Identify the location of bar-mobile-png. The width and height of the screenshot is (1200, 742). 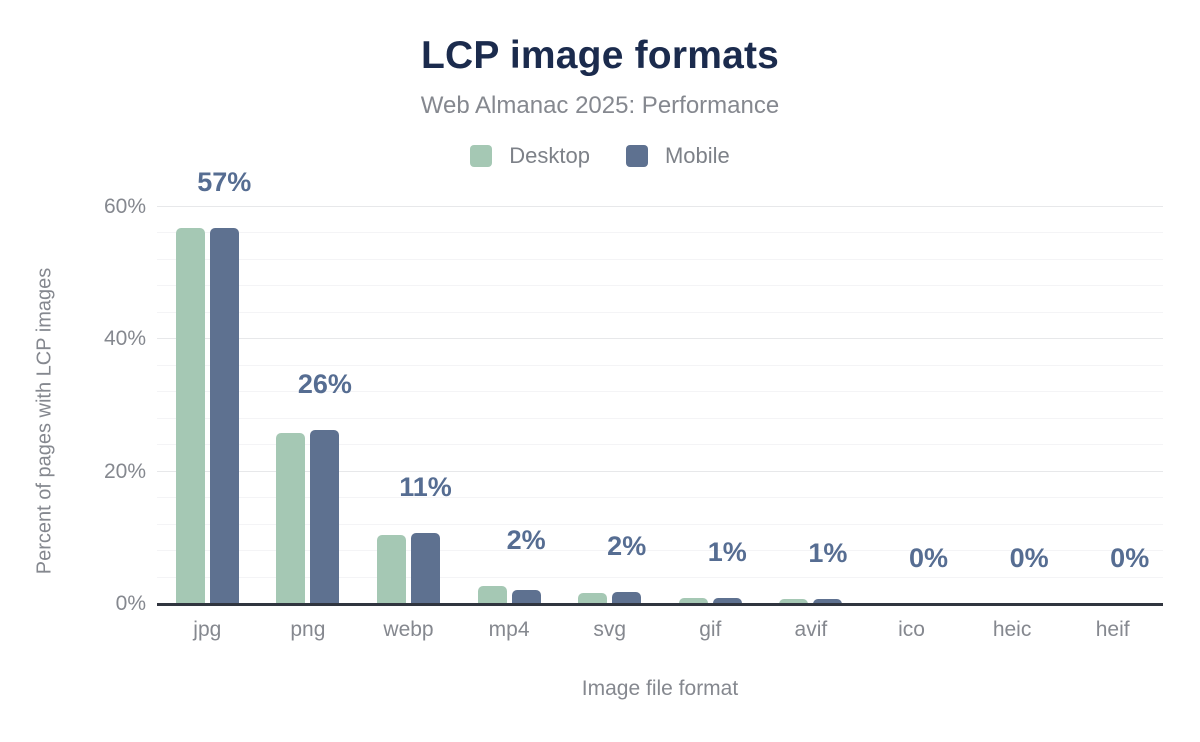
(325, 516).